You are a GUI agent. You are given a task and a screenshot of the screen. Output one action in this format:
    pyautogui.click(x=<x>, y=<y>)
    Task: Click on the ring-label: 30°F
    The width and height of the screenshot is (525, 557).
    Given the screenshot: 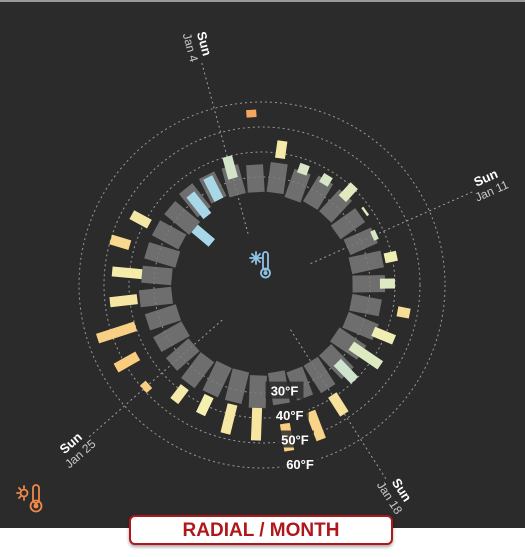 What is the action you would take?
    pyautogui.click(x=285, y=391)
    